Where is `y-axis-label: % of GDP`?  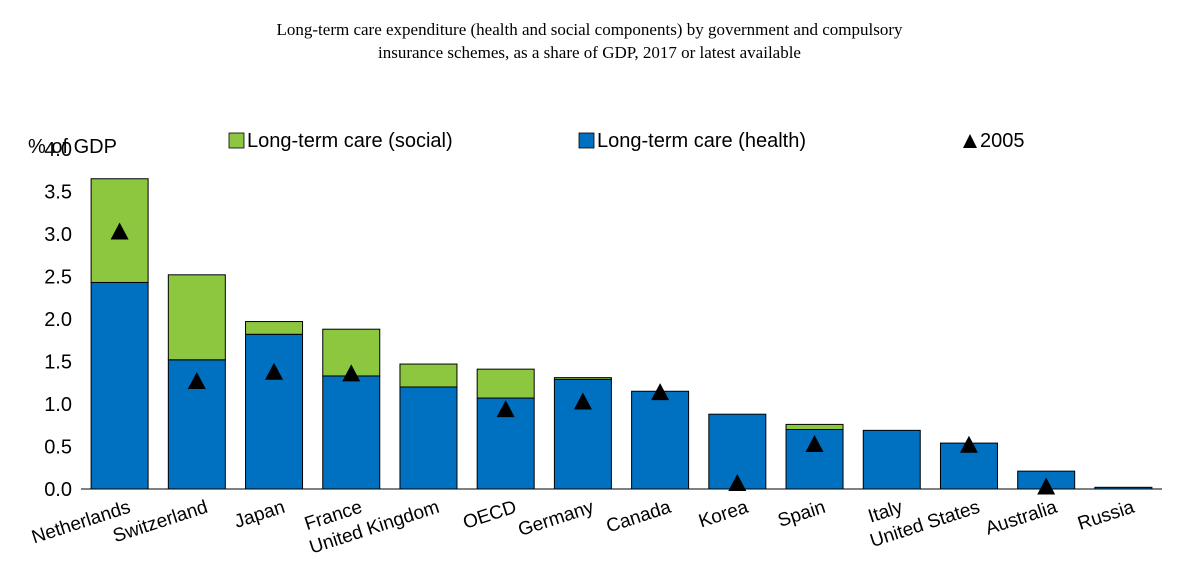 y-axis-label: % of GDP is located at coordinates (72, 147).